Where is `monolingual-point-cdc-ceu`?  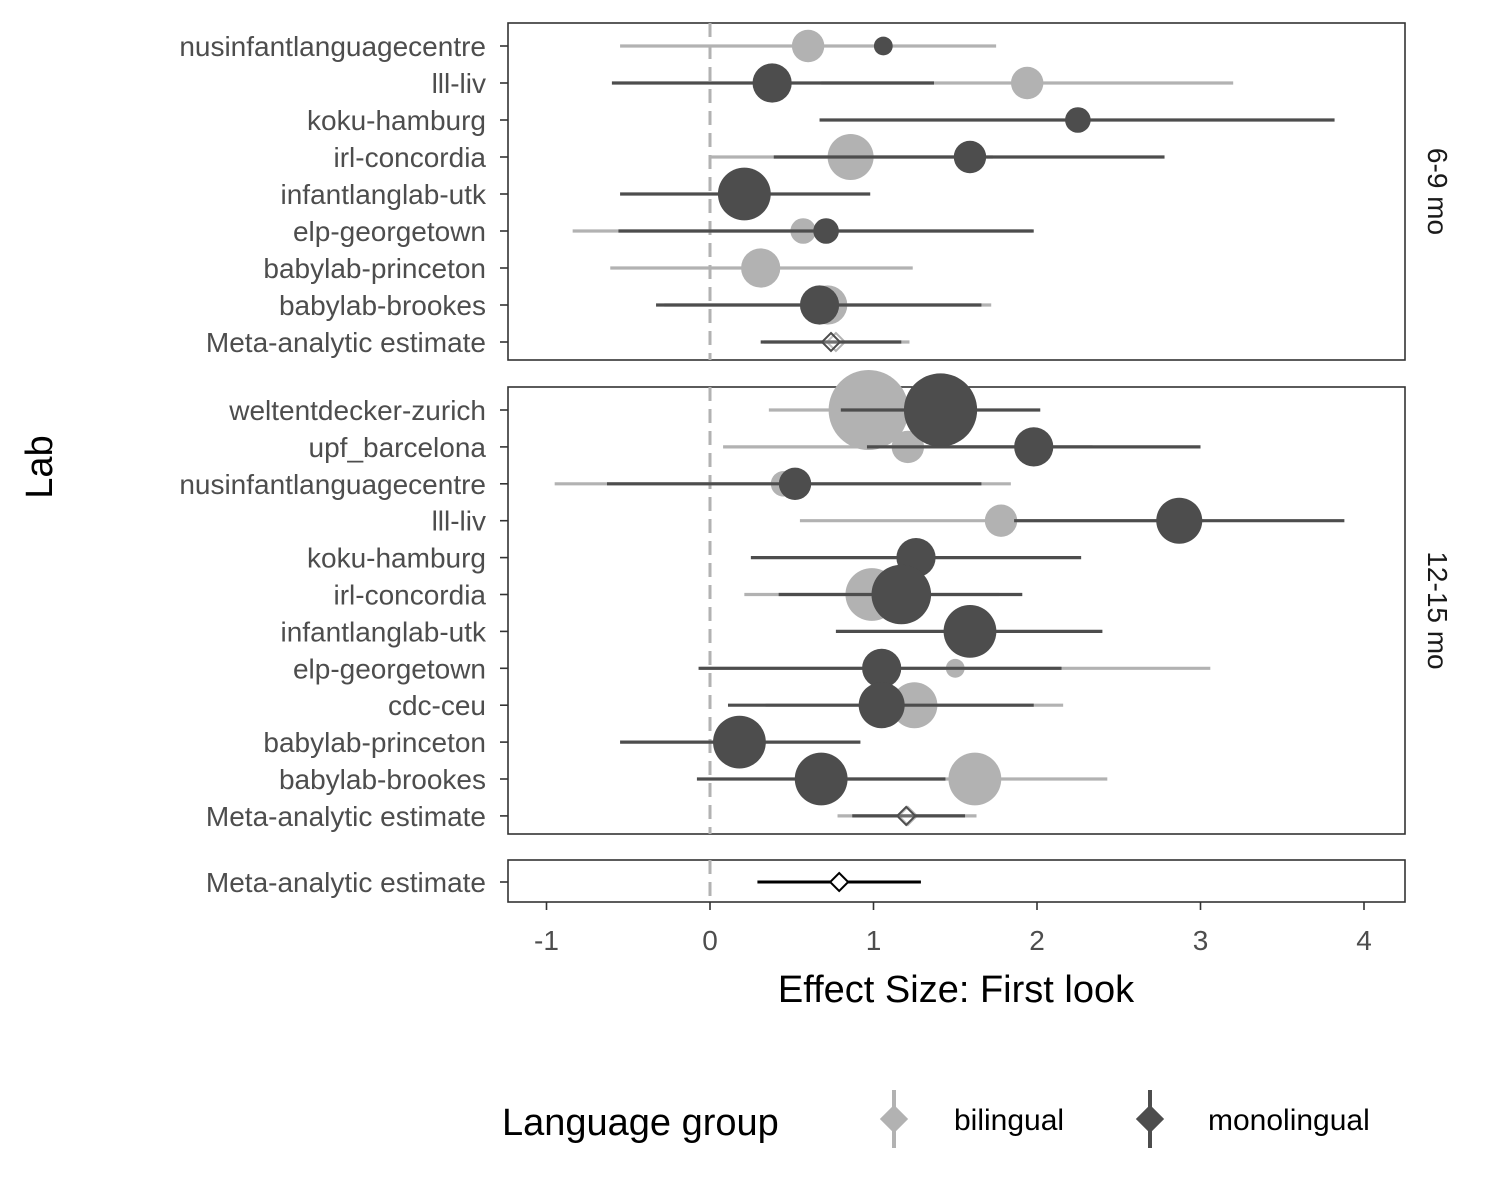
monolingual-point-cdc-ceu is located at coordinates (881, 705).